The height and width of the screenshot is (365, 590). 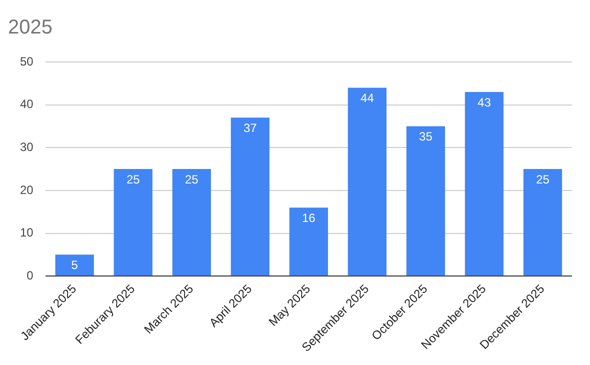 What do you see at coordinates (27, 233) in the screenshot?
I see `y-tick-label: 10` at bounding box center [27, 233].